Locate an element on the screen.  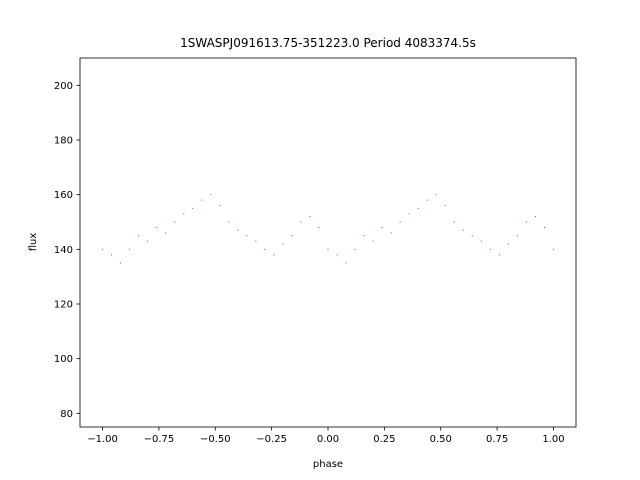
x-tick-label: −0.75 is located at coordinates (159, 439).